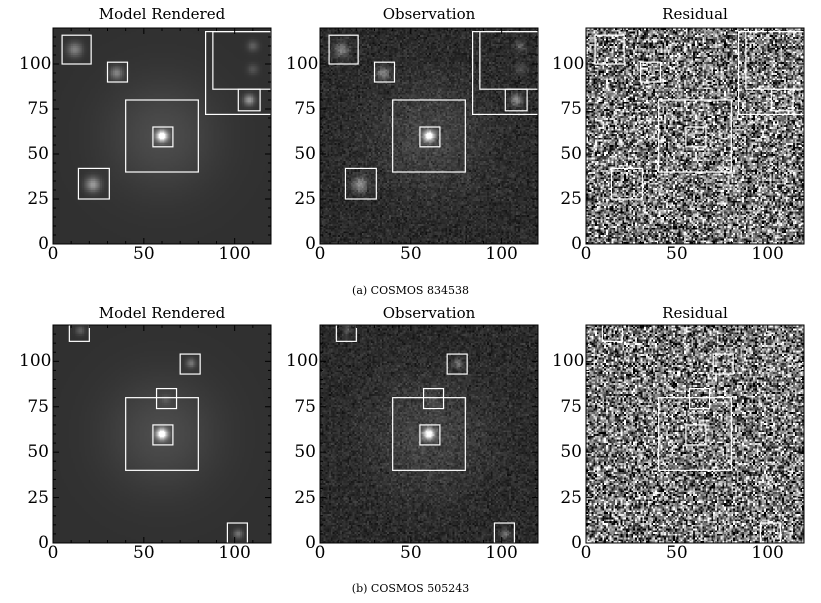 Image resolution: width=821 pixels, height=603 pixels. Describe the element at coordinates (410, 290) in the screenshot. I see `figure-caption: (a) COSMOS 834538` at that location.